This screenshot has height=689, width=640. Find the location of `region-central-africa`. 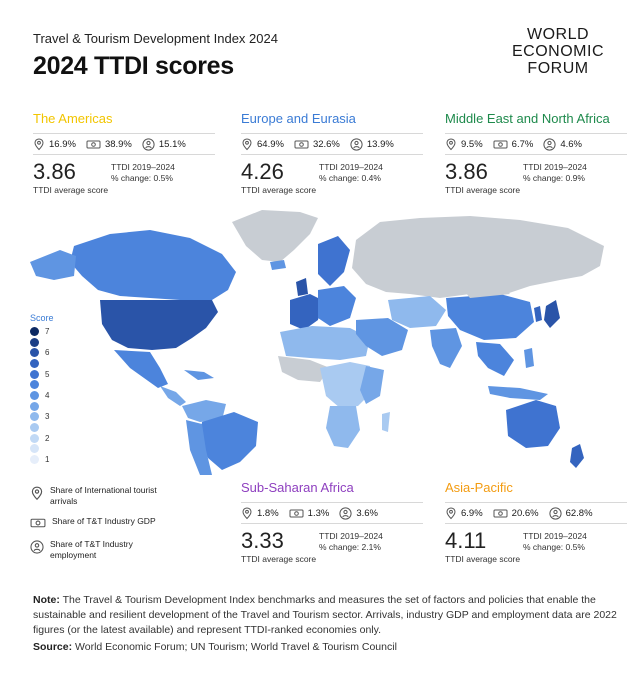

region-central-africa is located at coordinates (347, 385).